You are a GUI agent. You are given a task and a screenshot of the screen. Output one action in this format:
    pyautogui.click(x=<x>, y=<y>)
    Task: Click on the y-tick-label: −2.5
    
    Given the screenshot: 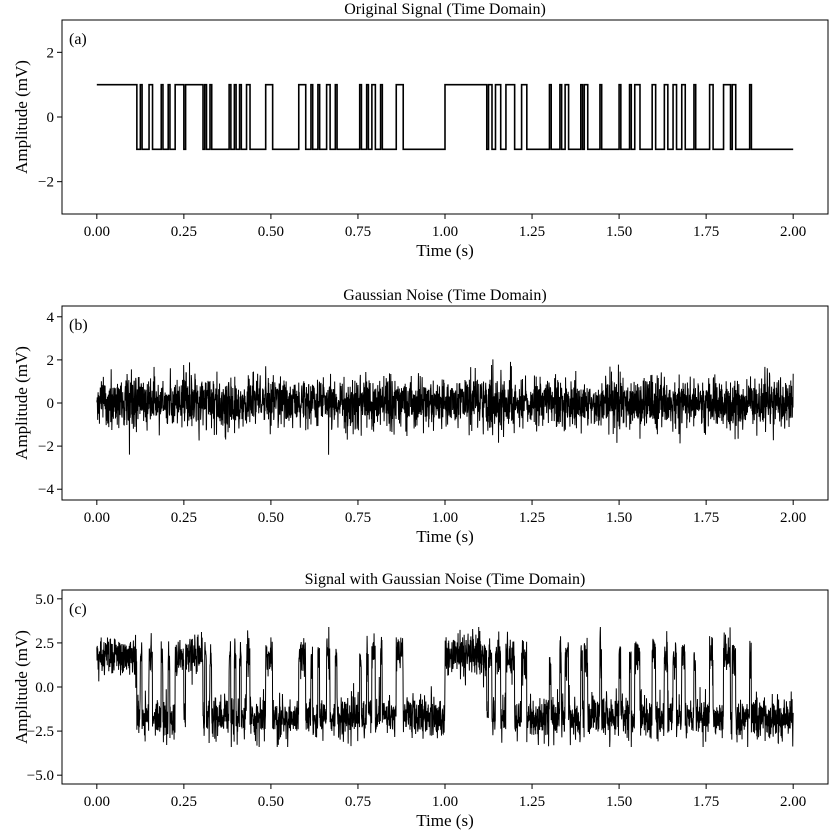 What is the action you would take?
    pyautogui.click(x=40, y=732)
    